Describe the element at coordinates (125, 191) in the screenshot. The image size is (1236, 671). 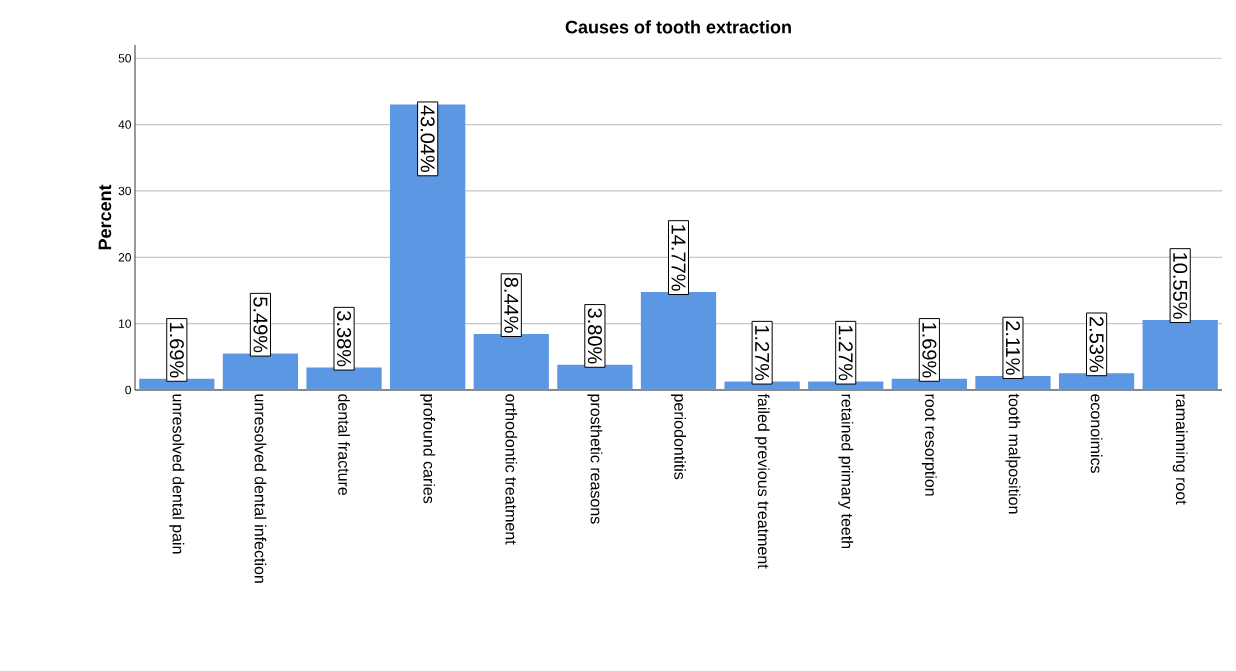
I see `y-tick-label: 30` at that location.